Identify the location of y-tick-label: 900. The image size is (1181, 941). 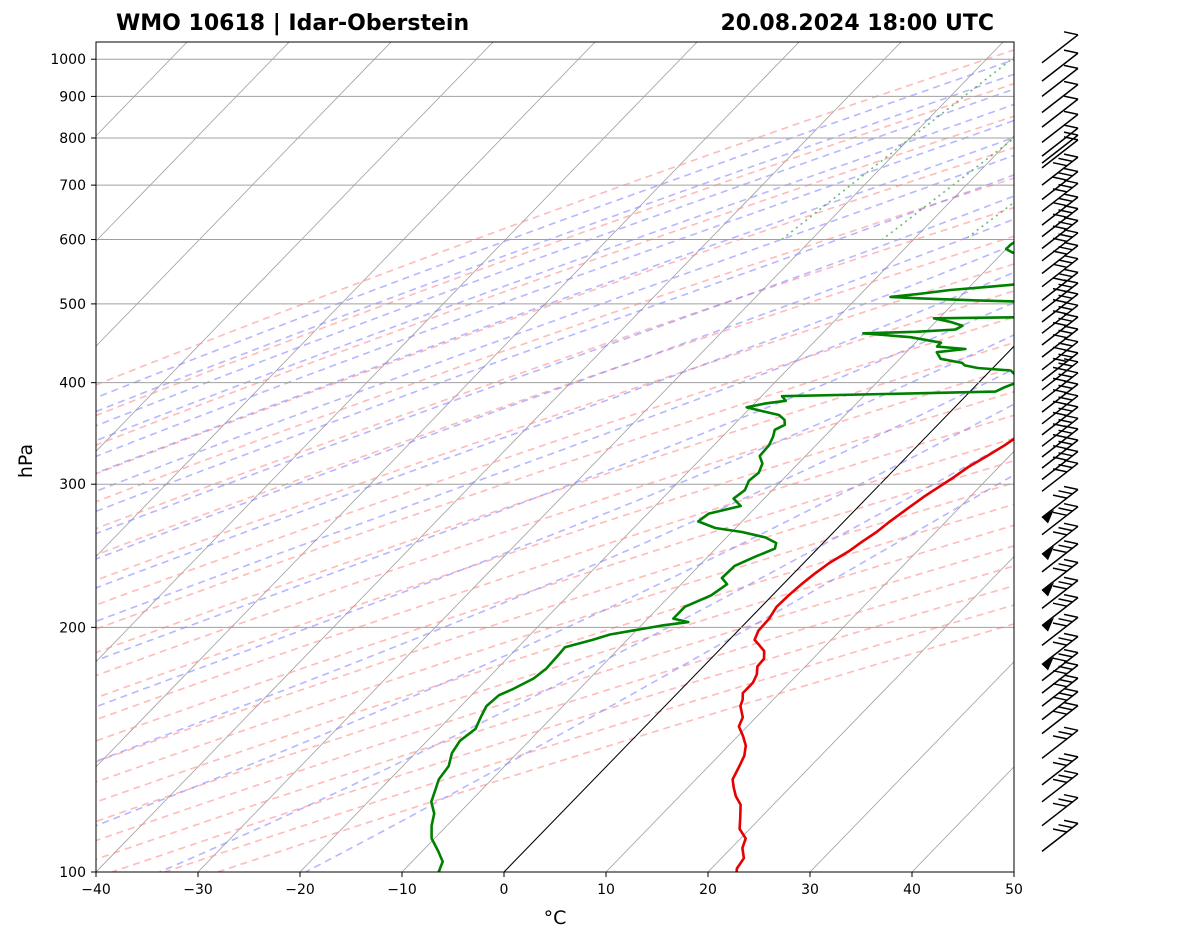
(72, 97).